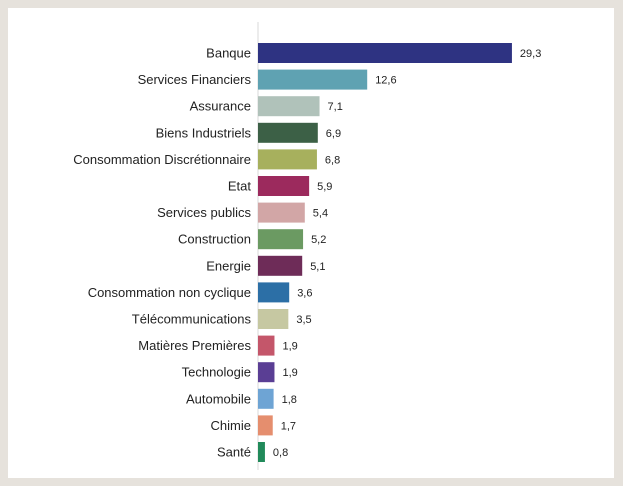  What do you see at coordinates (317, 267) in the screenshot?
I see `value-label: 5,1` at bounding box center [317, 267].